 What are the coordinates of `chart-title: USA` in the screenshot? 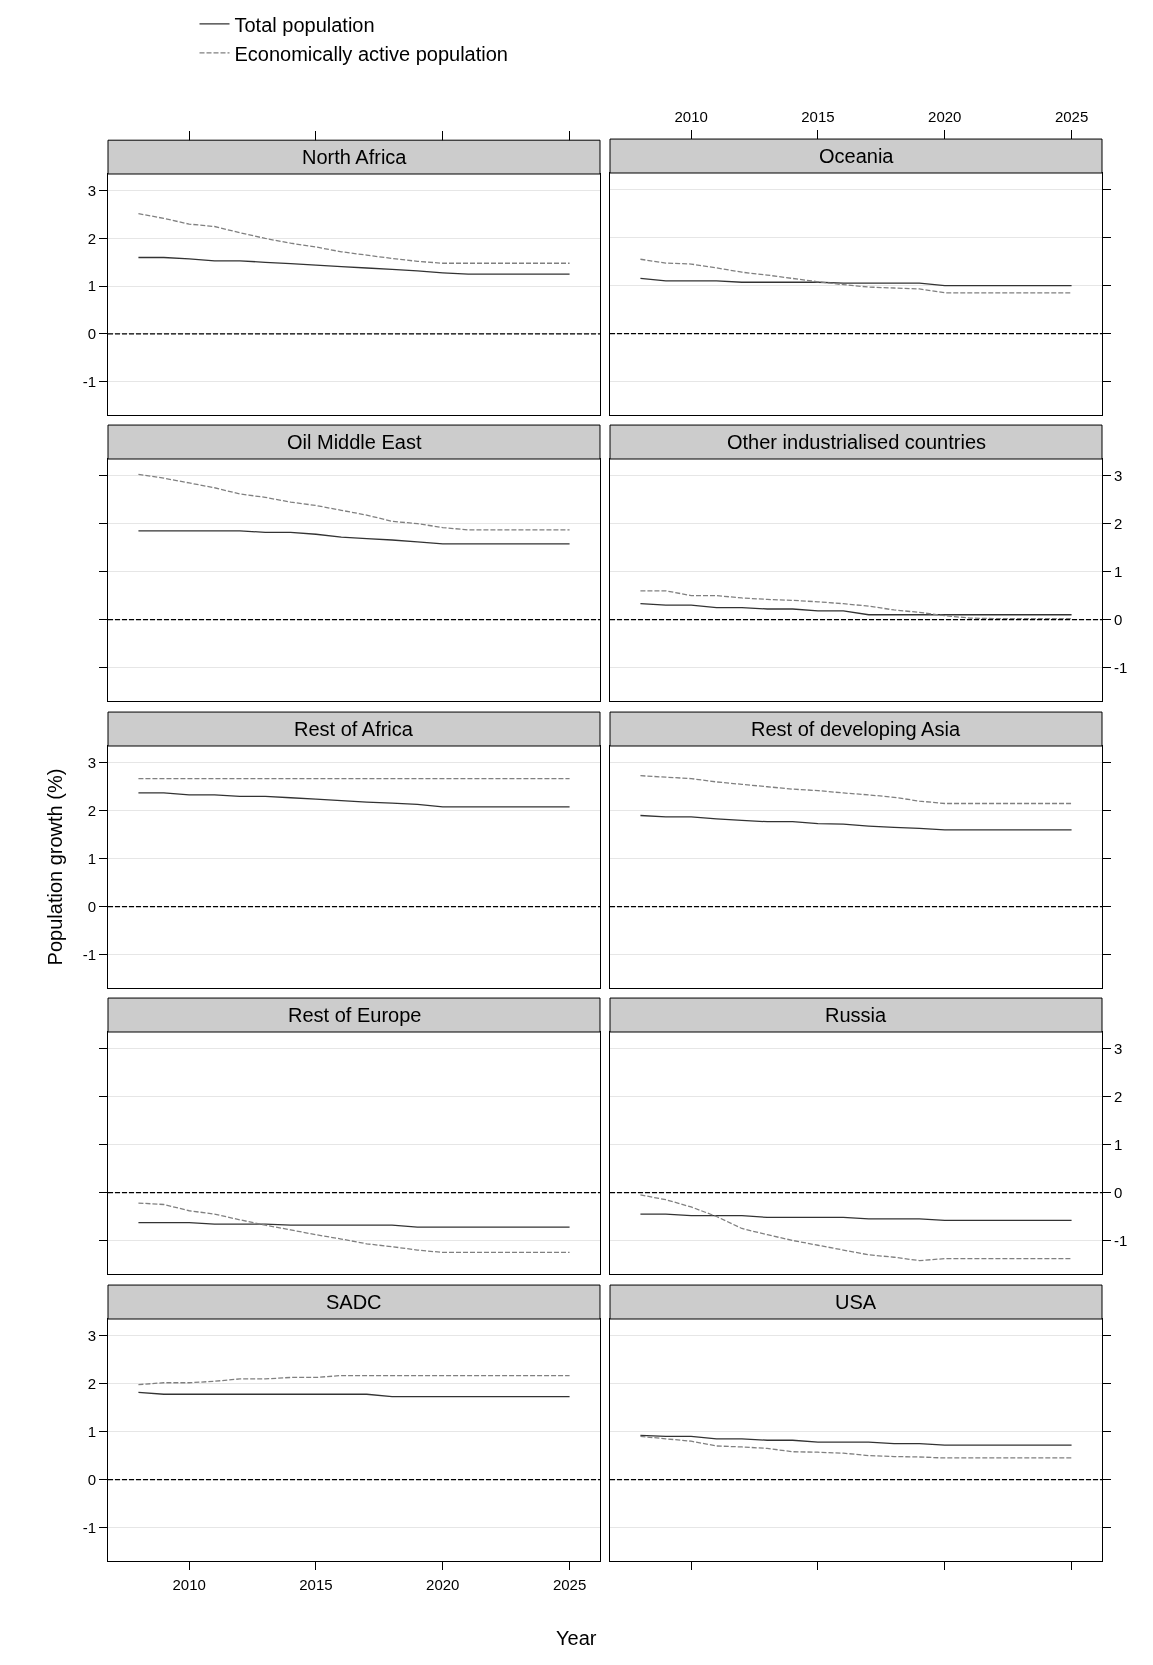 It's located at (855, 1301).